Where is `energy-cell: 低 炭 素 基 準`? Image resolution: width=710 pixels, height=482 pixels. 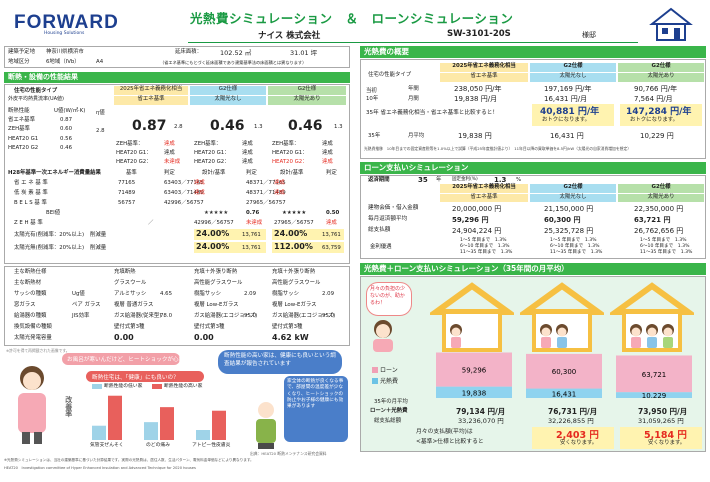
energy-cell: 低 炭 素 基 準 is located at coordinates (31, 193).